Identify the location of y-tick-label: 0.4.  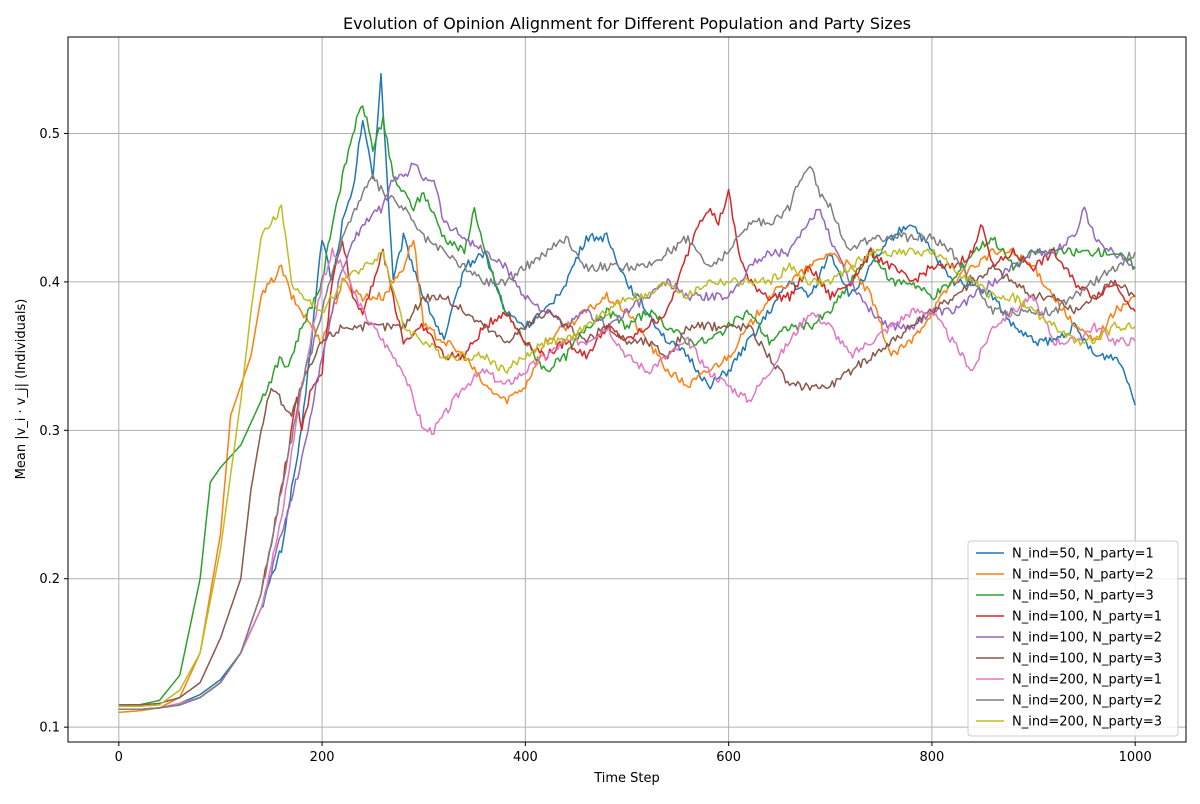
(49, 282).